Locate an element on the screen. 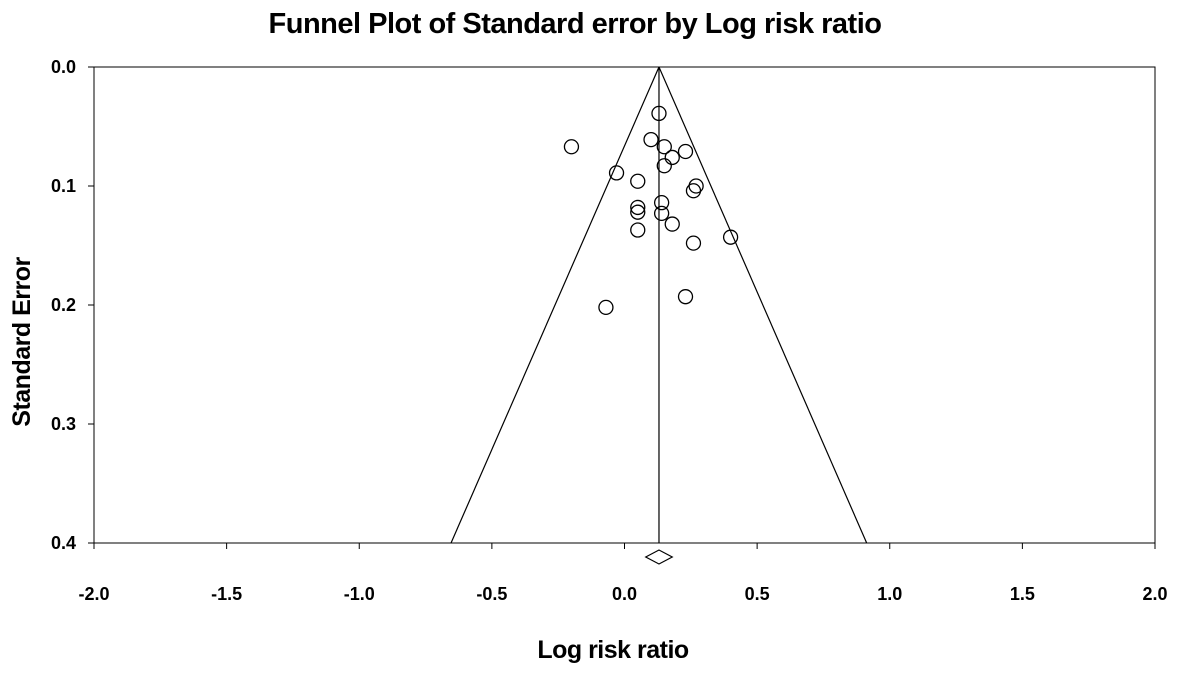 The image size is (1178, 674). x-tick-label: -1.0 is located at coordinates (359, 594).